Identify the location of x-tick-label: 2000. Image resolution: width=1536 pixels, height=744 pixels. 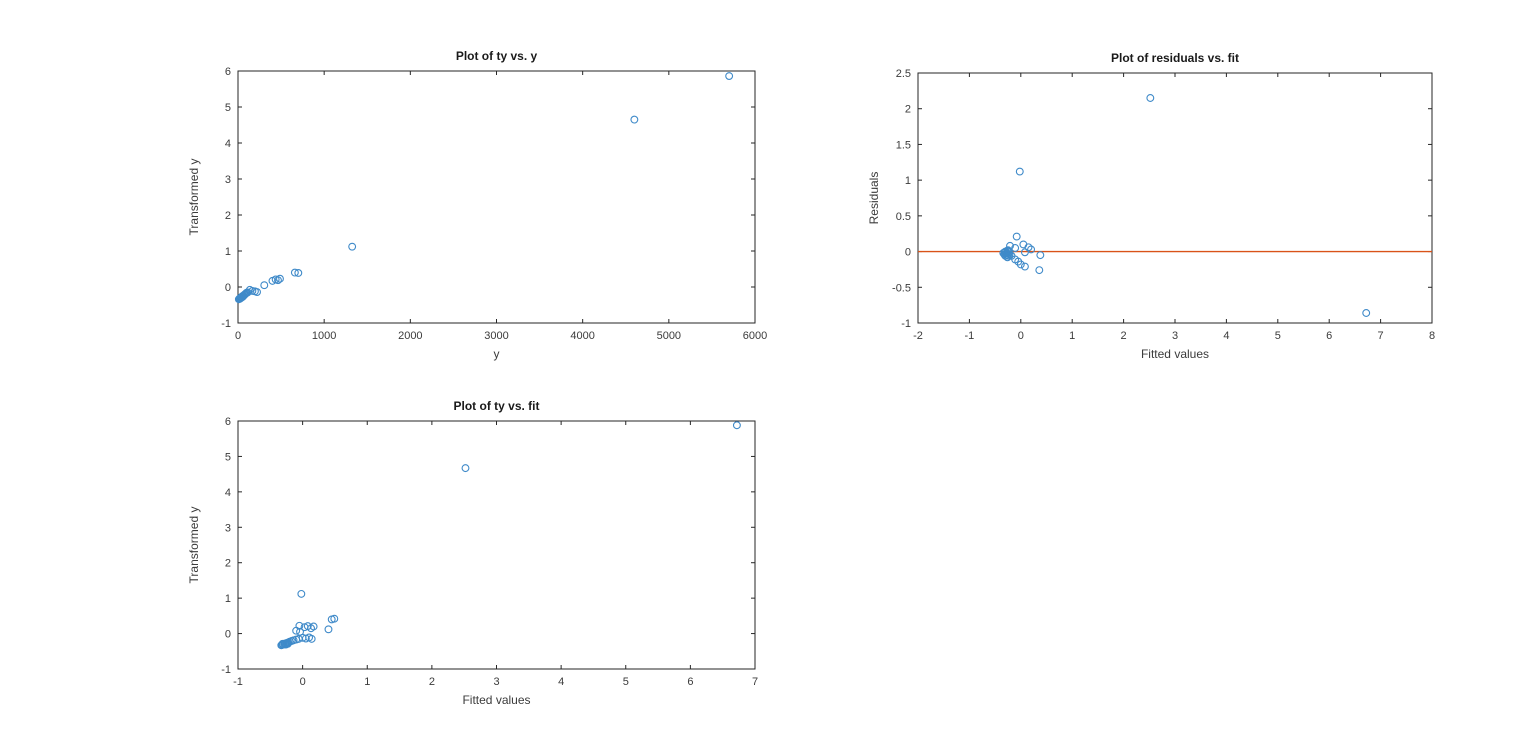
(410, 336).